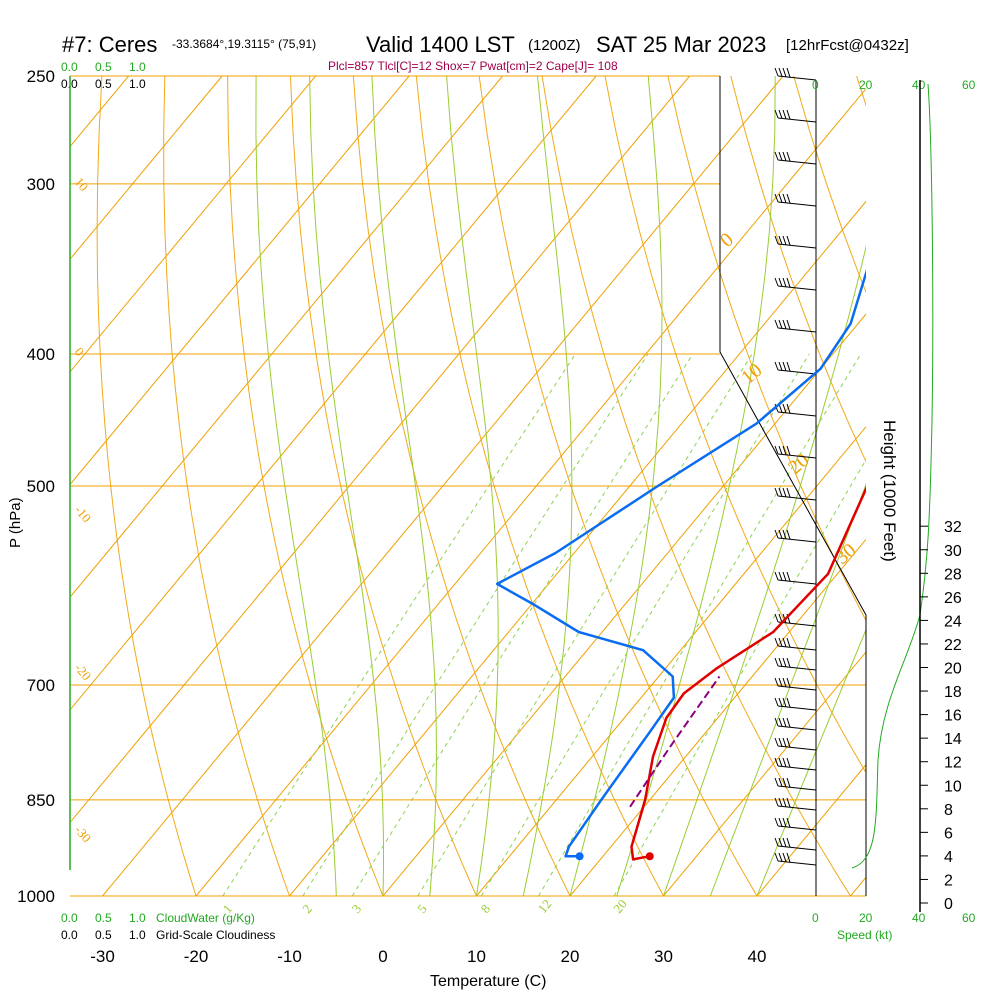  I want to click on isotherm-labels: 10 0 -10 -20 -30, so click(83, 509).